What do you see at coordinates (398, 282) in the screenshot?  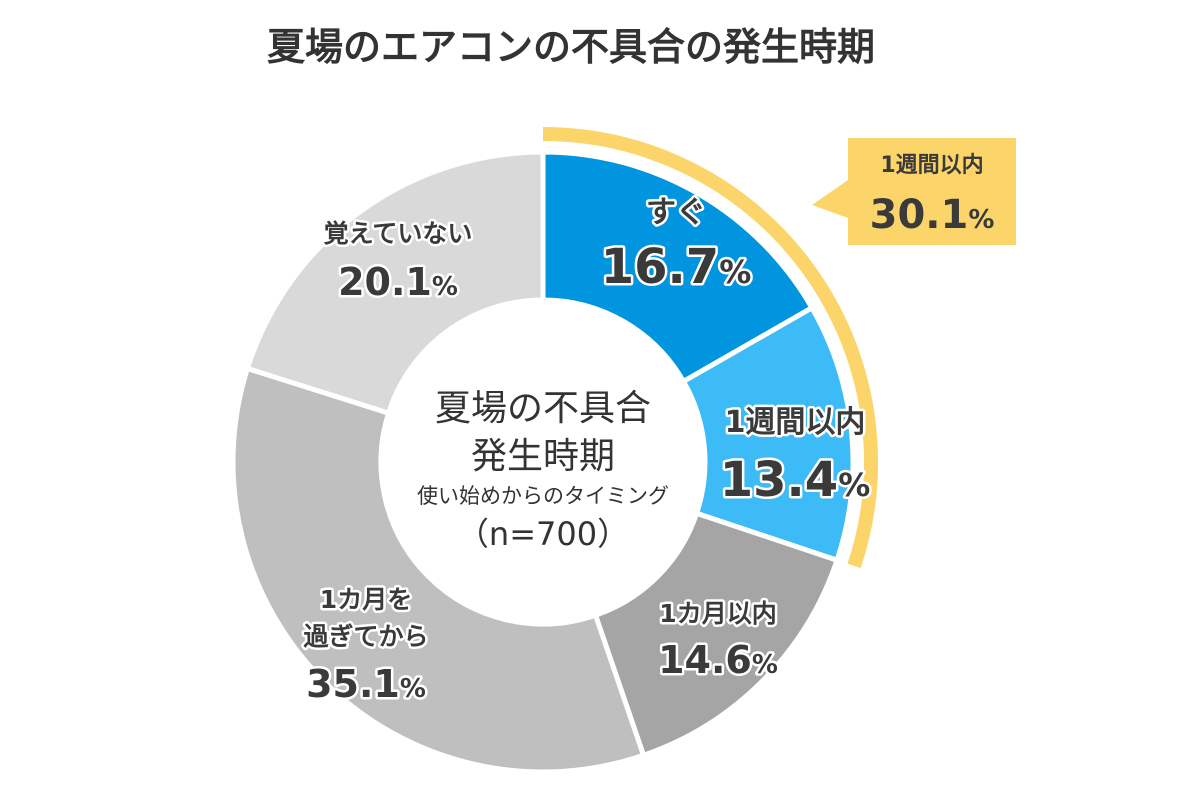 I see `slice-value-4: 20.1%` at bounding box center [398, 282].